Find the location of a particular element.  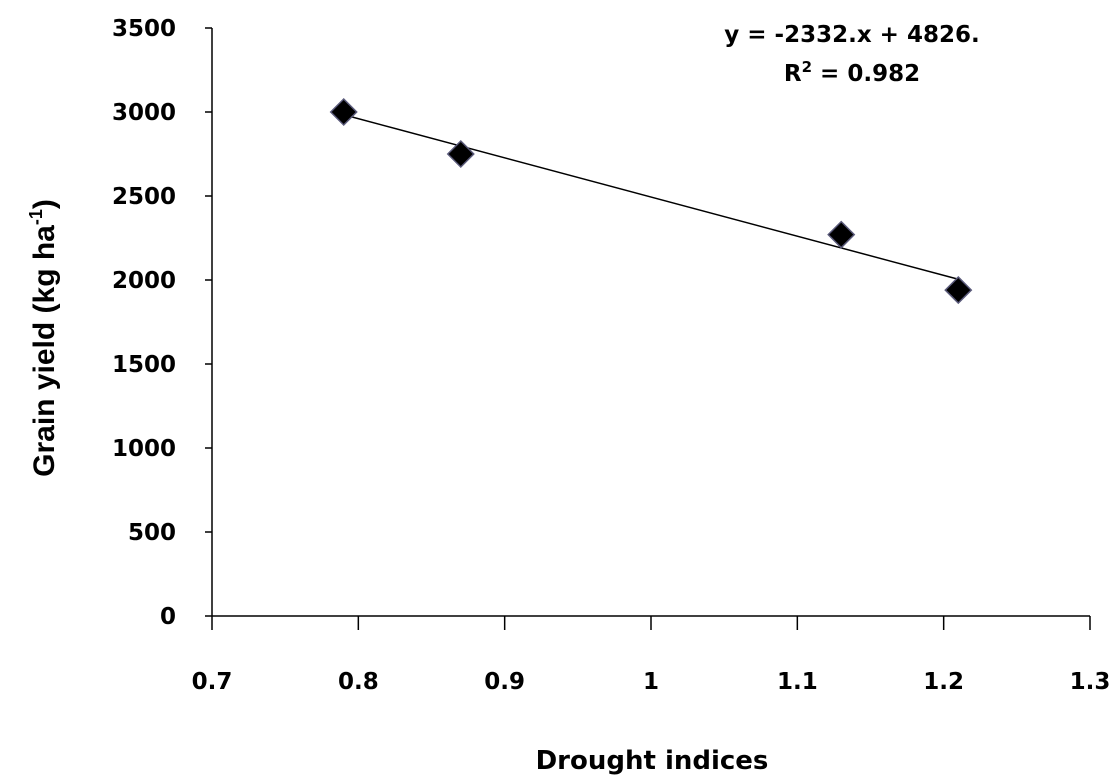

trendline is located at coordinates (651, 197).